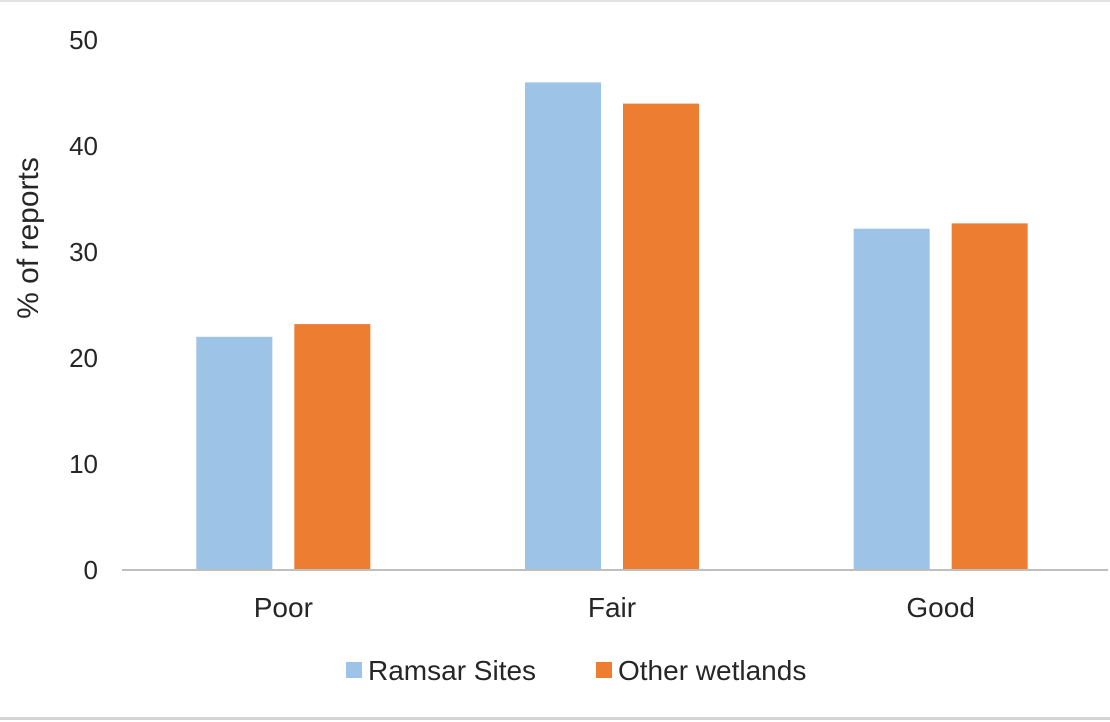 This screenshot has height=722, width=1110. What do you see at coordinates (712, 670) in the screenshot?
I see `legend-label: Other wetlands` at bounding box center [712, 670].